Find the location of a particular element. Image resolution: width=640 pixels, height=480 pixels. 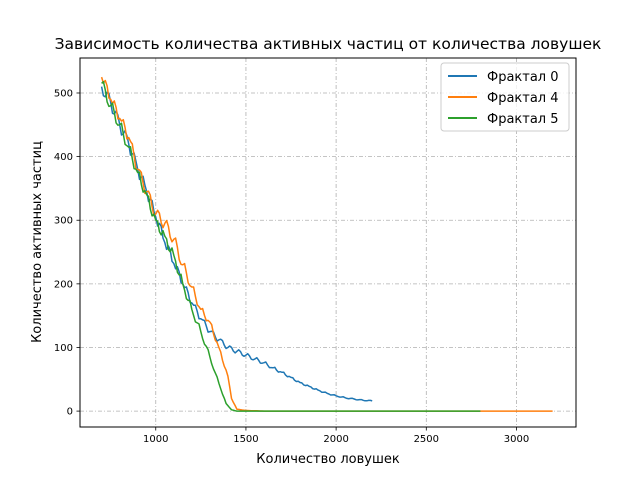

legend-box is located at coordinates (505, 97).